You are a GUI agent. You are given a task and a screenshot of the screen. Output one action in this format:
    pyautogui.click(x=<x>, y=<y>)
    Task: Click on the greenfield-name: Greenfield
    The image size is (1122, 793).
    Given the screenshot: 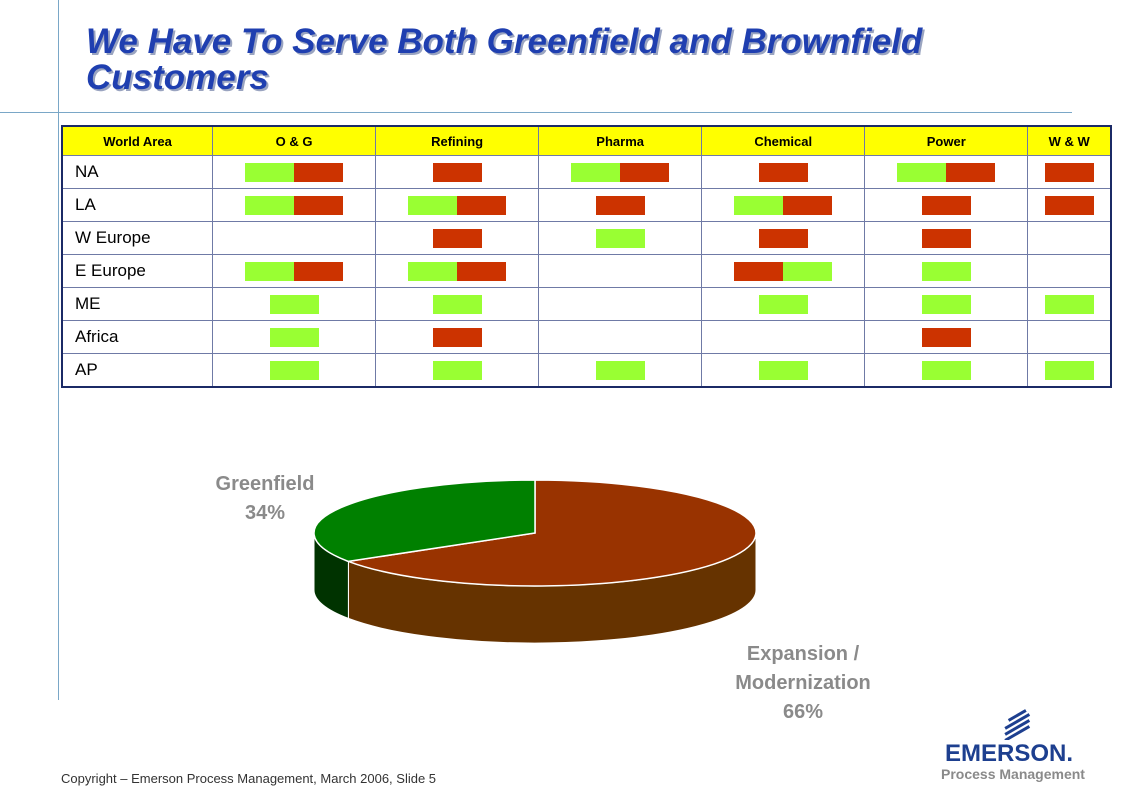 What is the action you would take?
    pyautogui.click(x=265, y=484)
    